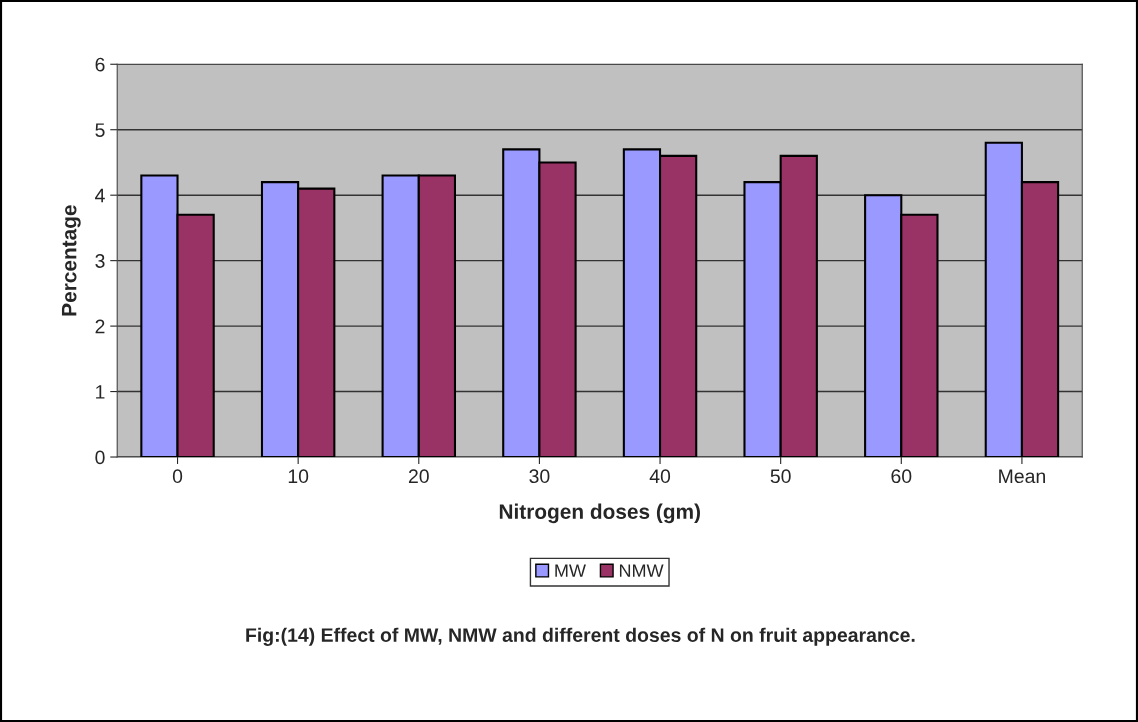  Describe the element at coordinates (71, 260) in the screenshot. I see `y-axis-title: Percentage` at that location.